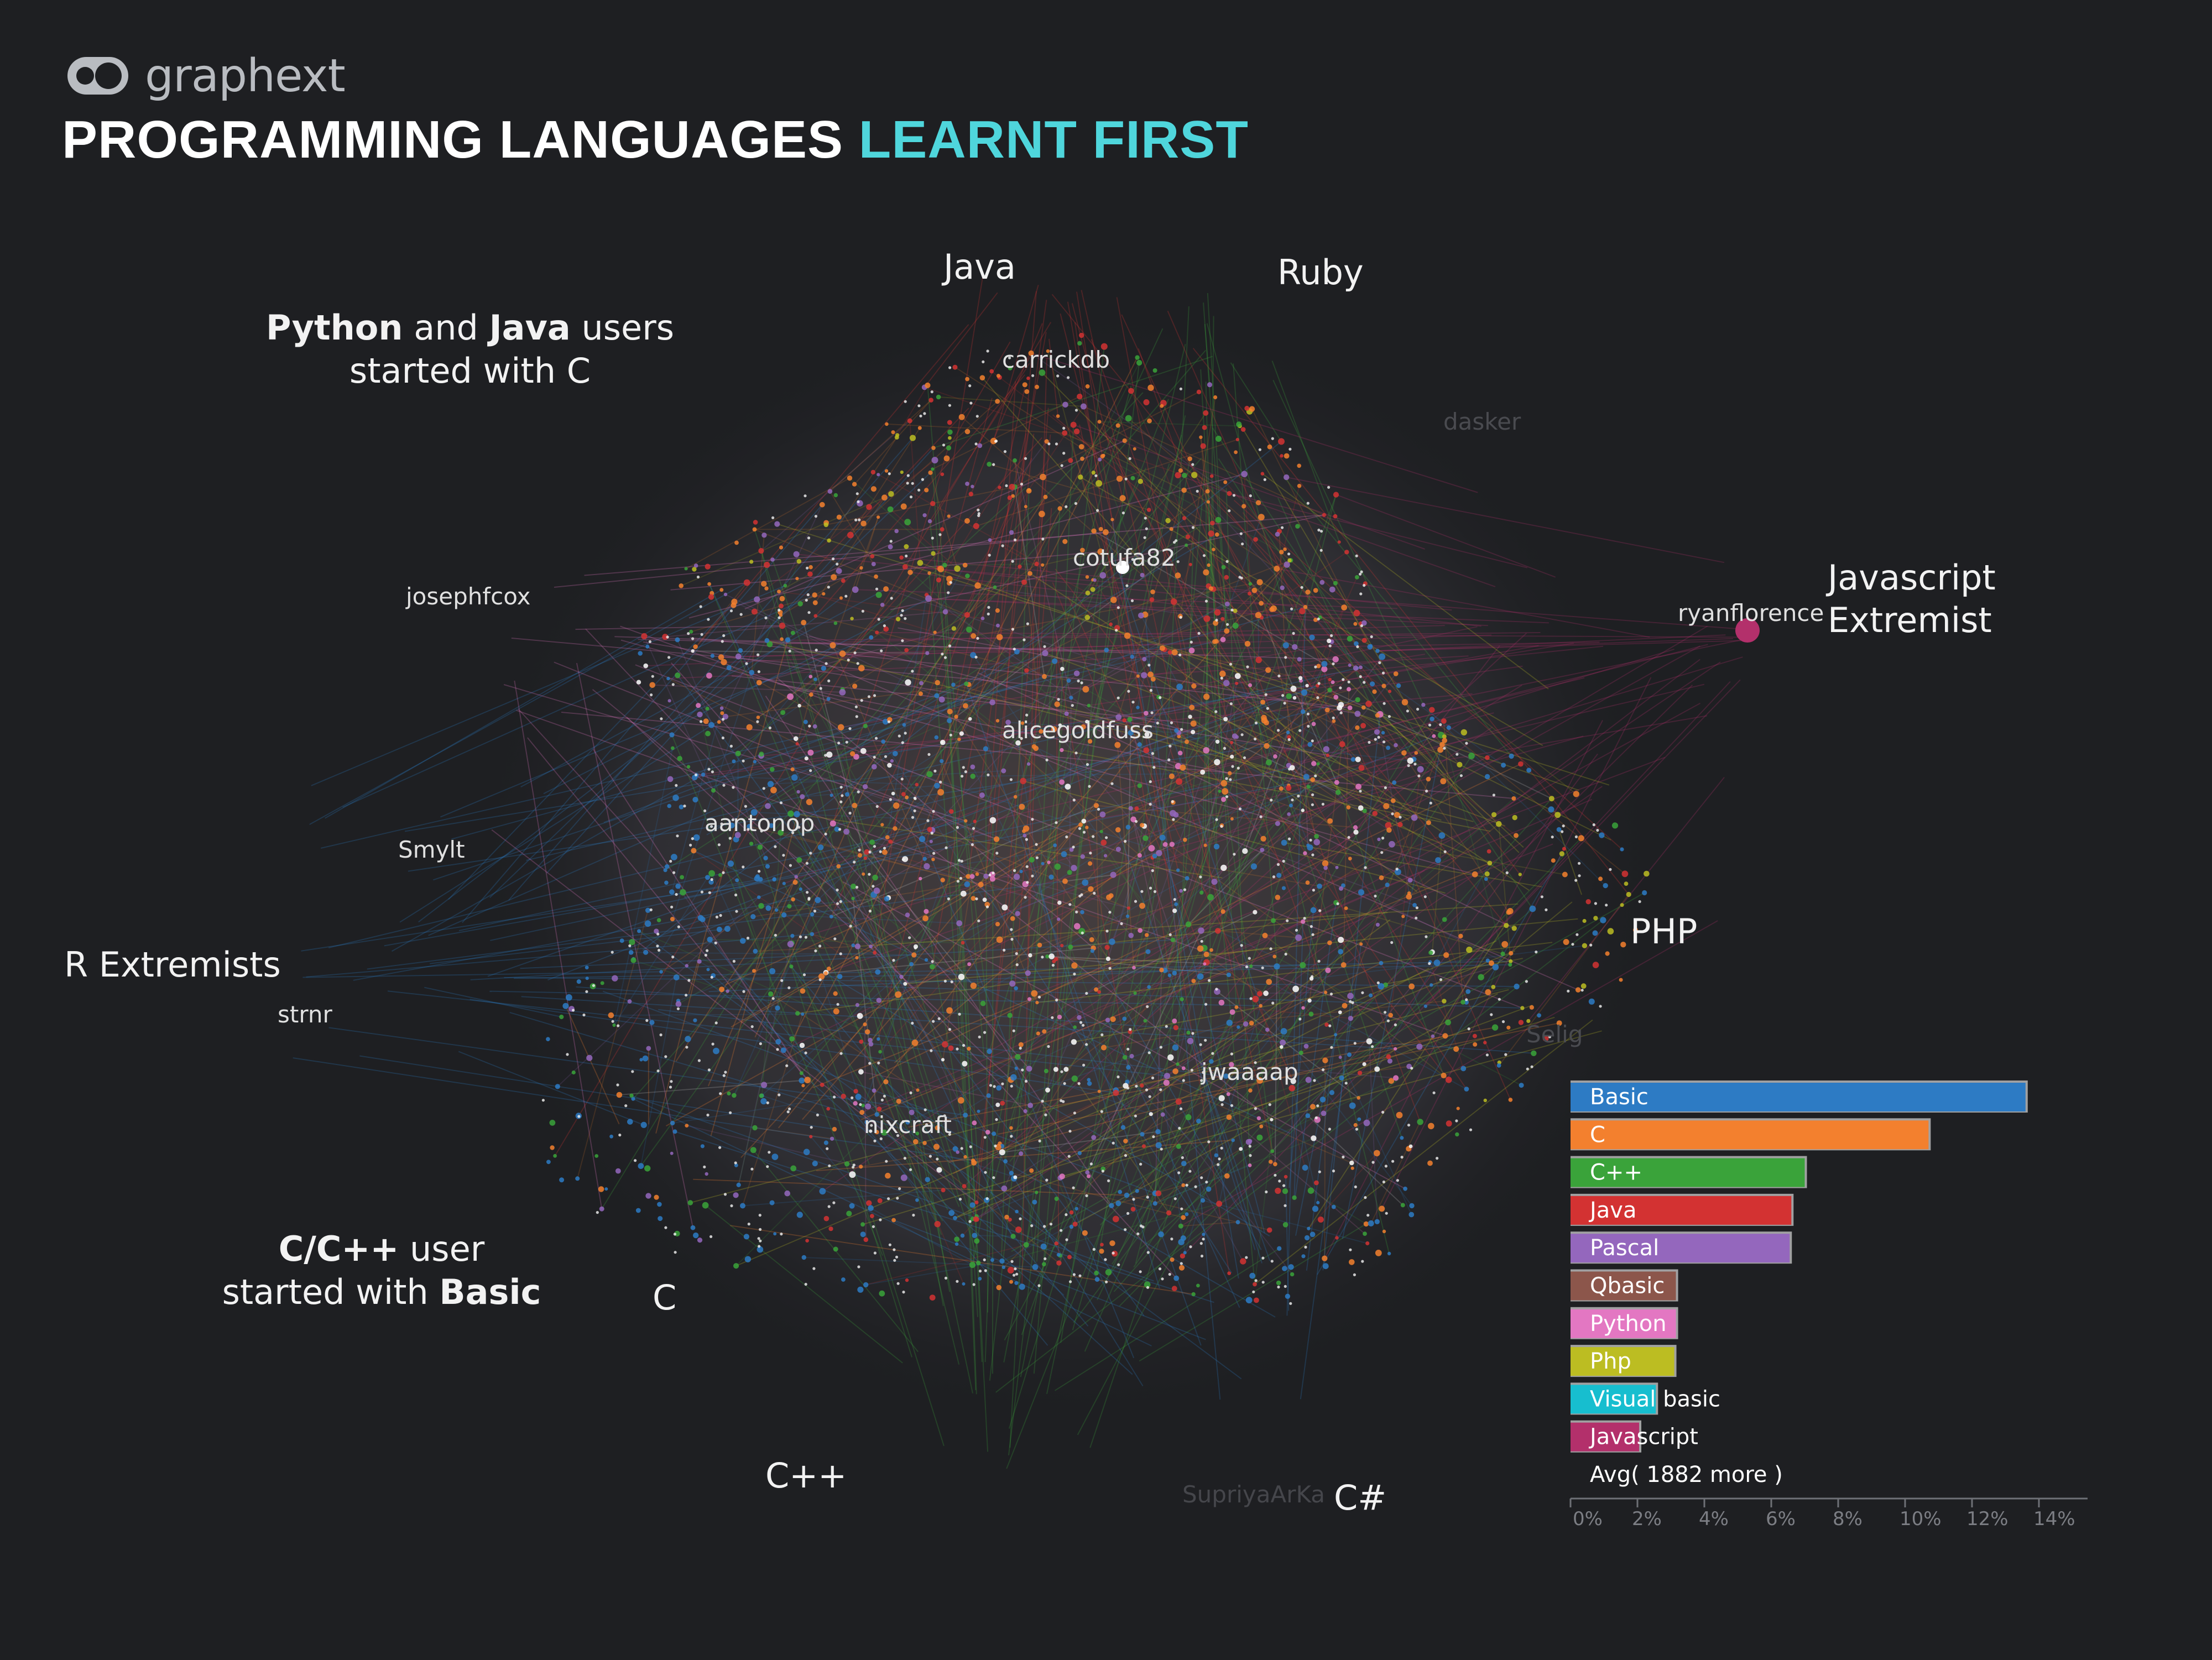 The image size is (2212, 1660). What do you see at coordinates (806, 1475) in the screenshot?
I see `cluster-label-cpp: C++` at bounding box center [806, 1475].